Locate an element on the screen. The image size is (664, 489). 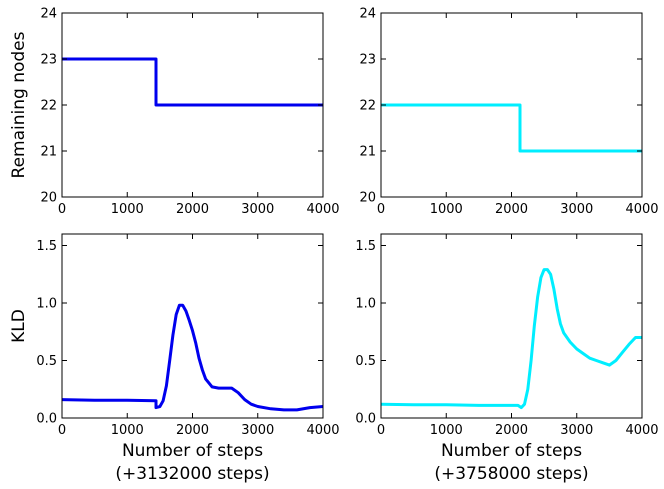
x-axis-label: (+3758000 steps) is located at coordinates (511, 474).